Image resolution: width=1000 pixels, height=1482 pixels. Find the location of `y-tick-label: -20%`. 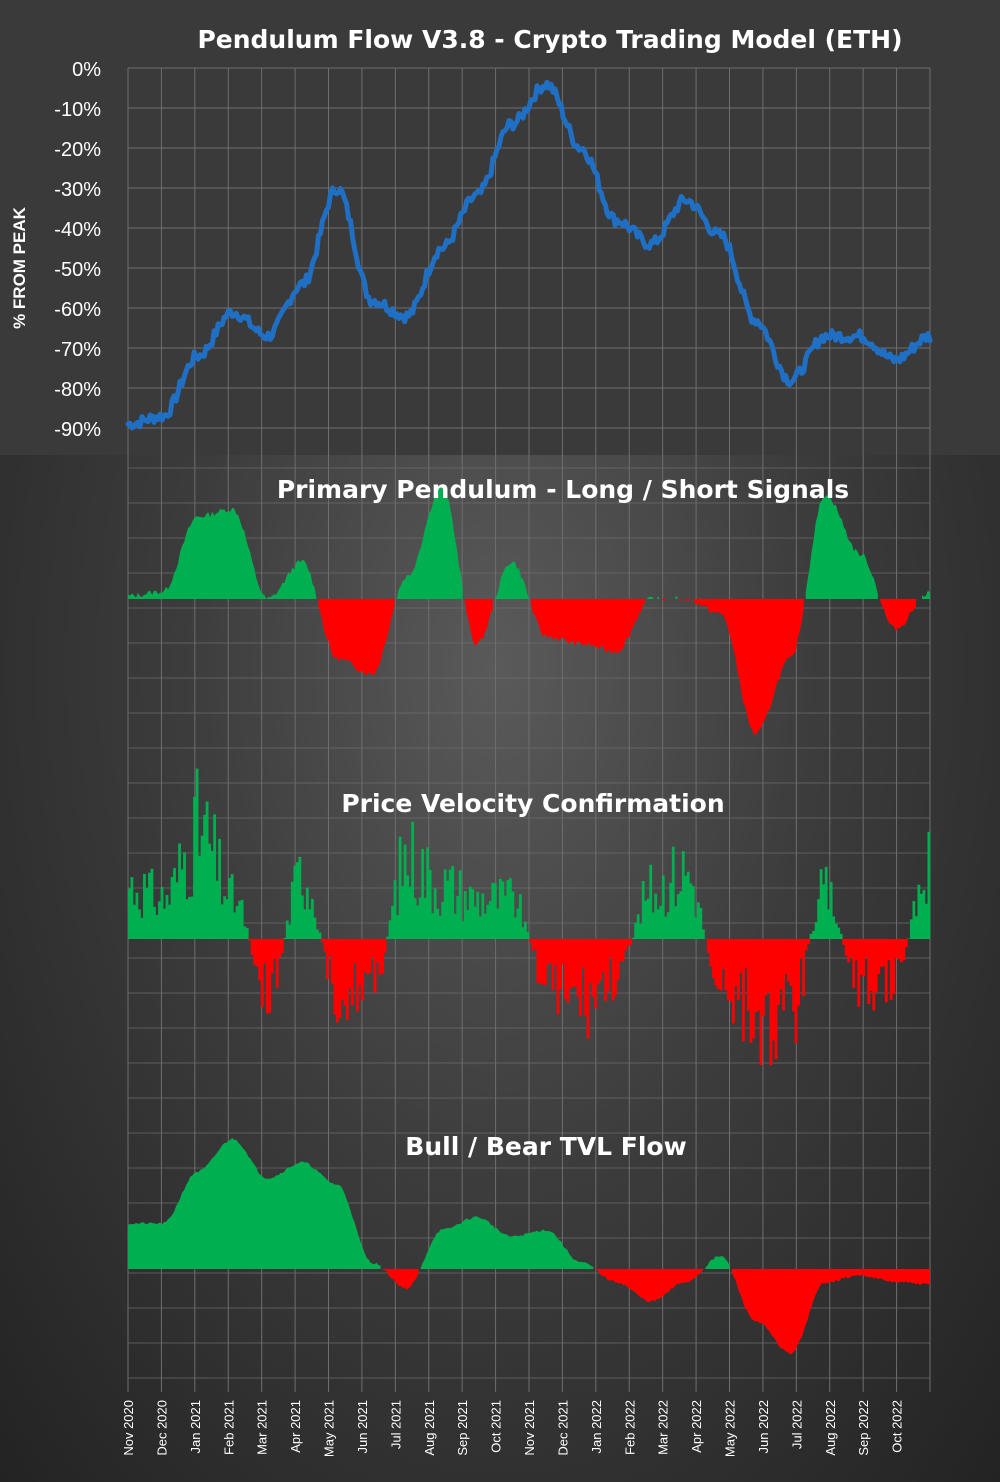

y-tick-label: -20% is located at coordinates (77, 150).